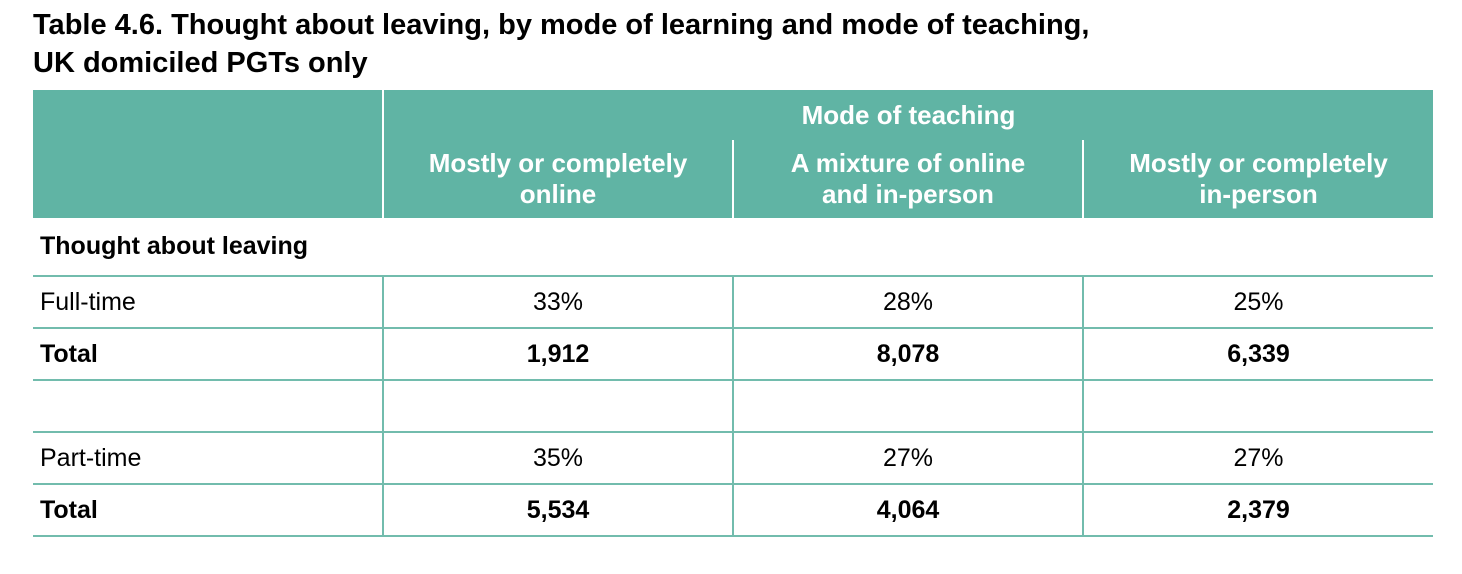 Image resolution: width=1462 pixels, height=574 pixels. Describe the element at coordinates (1257, 510) in the screenshot. I see `cell-value: 2,379` at that location.